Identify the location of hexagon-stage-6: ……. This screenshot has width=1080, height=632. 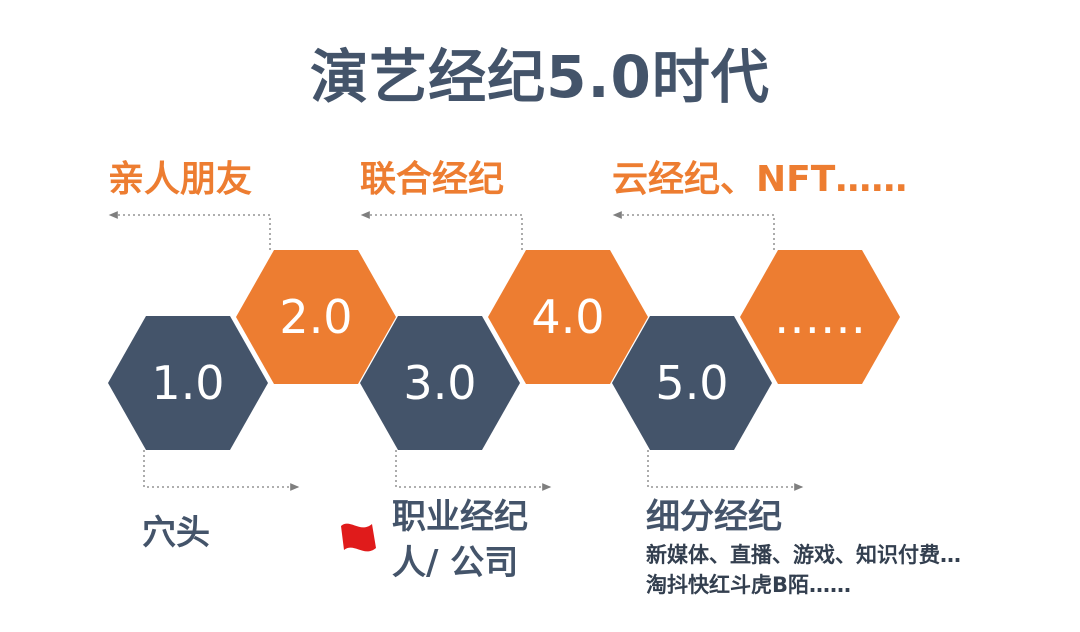
(820, 317).